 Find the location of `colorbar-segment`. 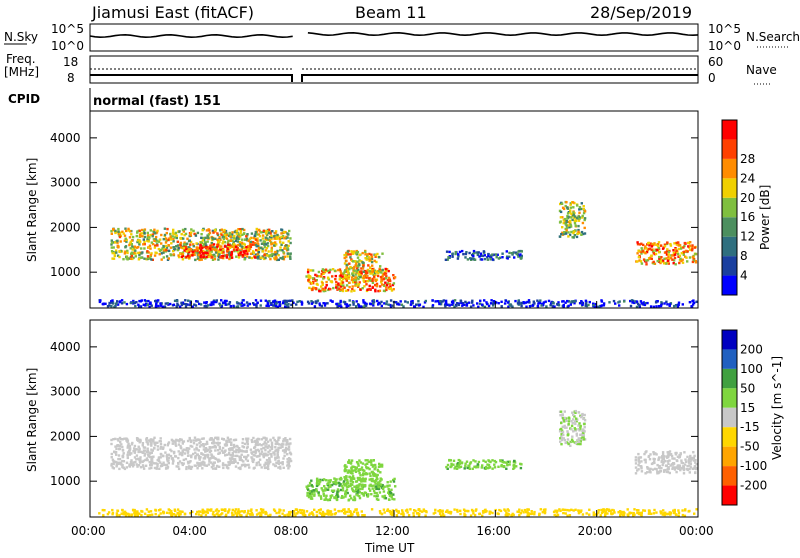

colorbar-segment is located at coordinates (729, 378).